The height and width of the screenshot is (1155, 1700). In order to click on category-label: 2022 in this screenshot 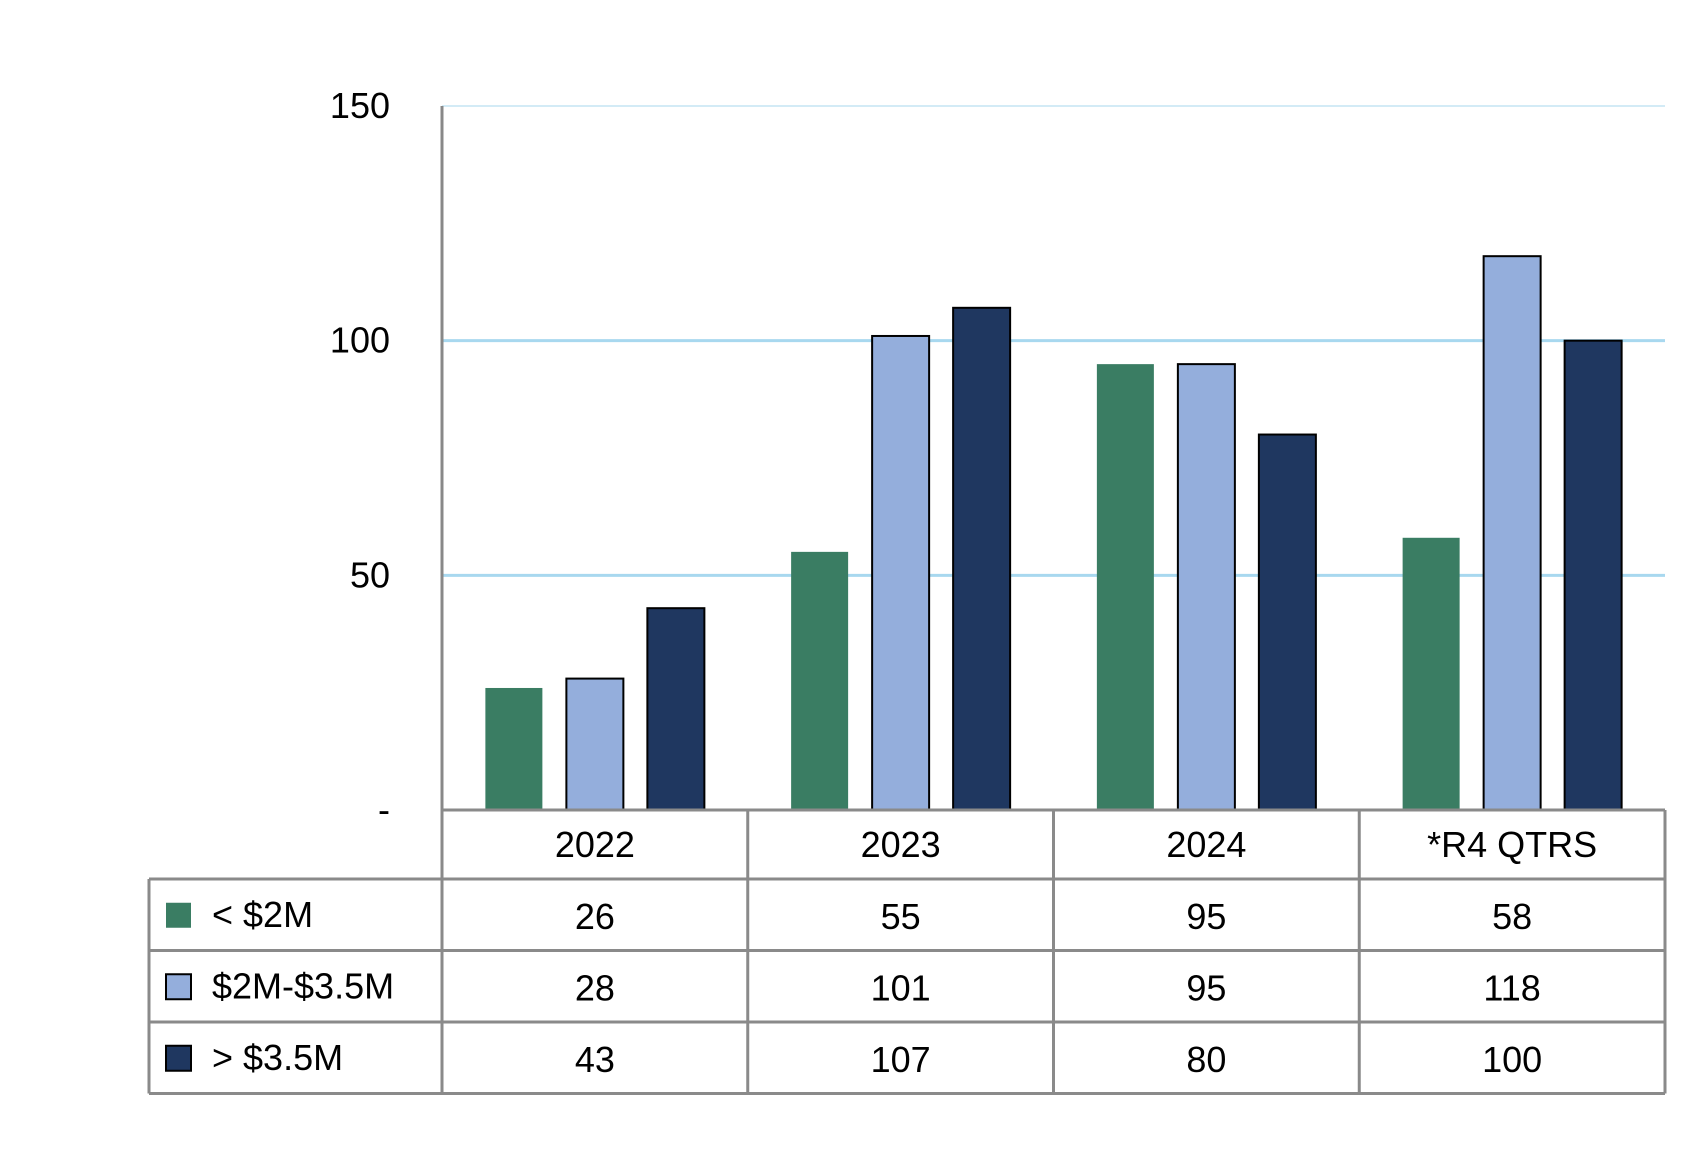, I will do `click(595, 844)`.